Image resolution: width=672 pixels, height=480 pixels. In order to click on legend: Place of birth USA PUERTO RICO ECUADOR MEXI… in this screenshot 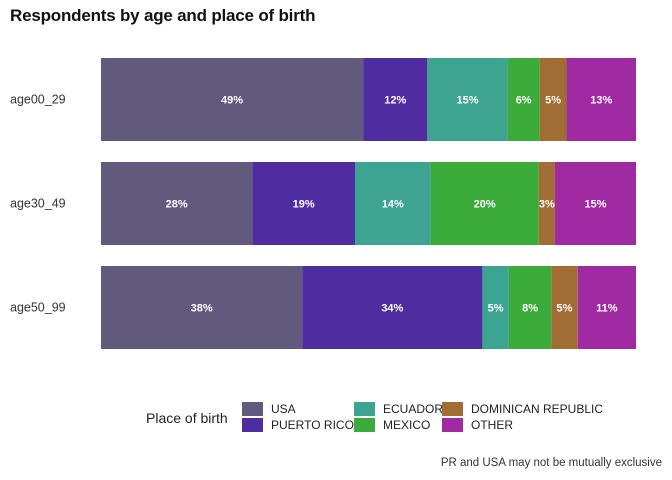, I will do `click(396, 419)`.